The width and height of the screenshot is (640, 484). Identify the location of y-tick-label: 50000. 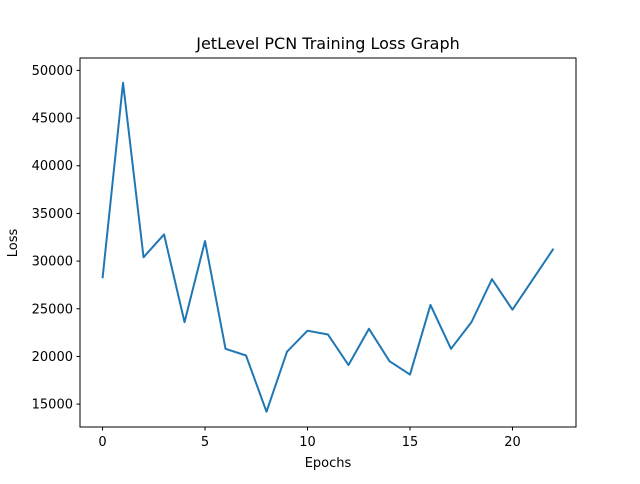
(52, 71).